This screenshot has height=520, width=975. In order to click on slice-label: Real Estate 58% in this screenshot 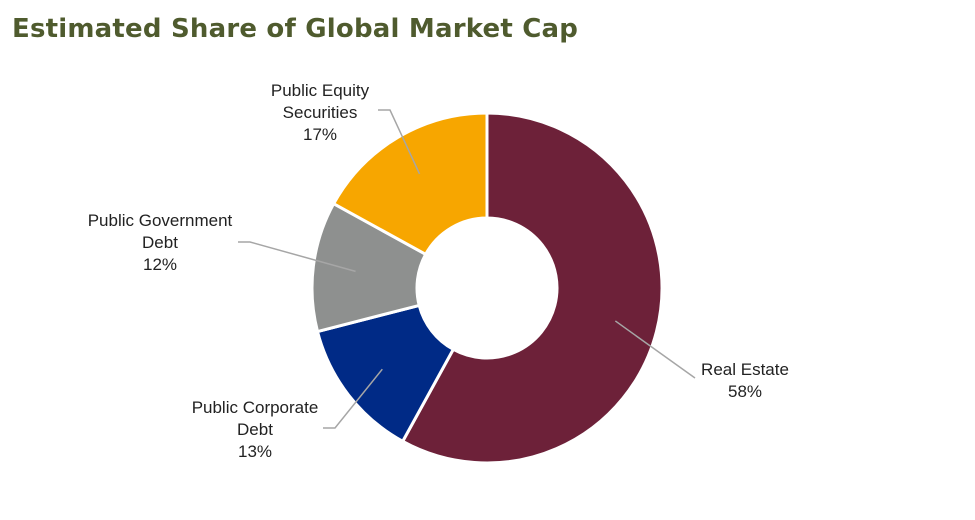, I will do `click(745, 380)`.